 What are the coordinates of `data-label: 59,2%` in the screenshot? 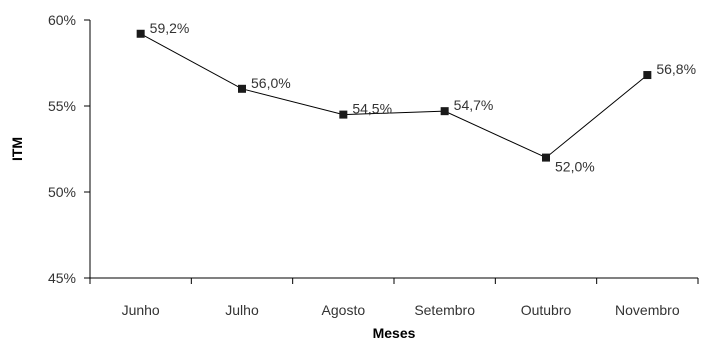 It's located at (170, 28).